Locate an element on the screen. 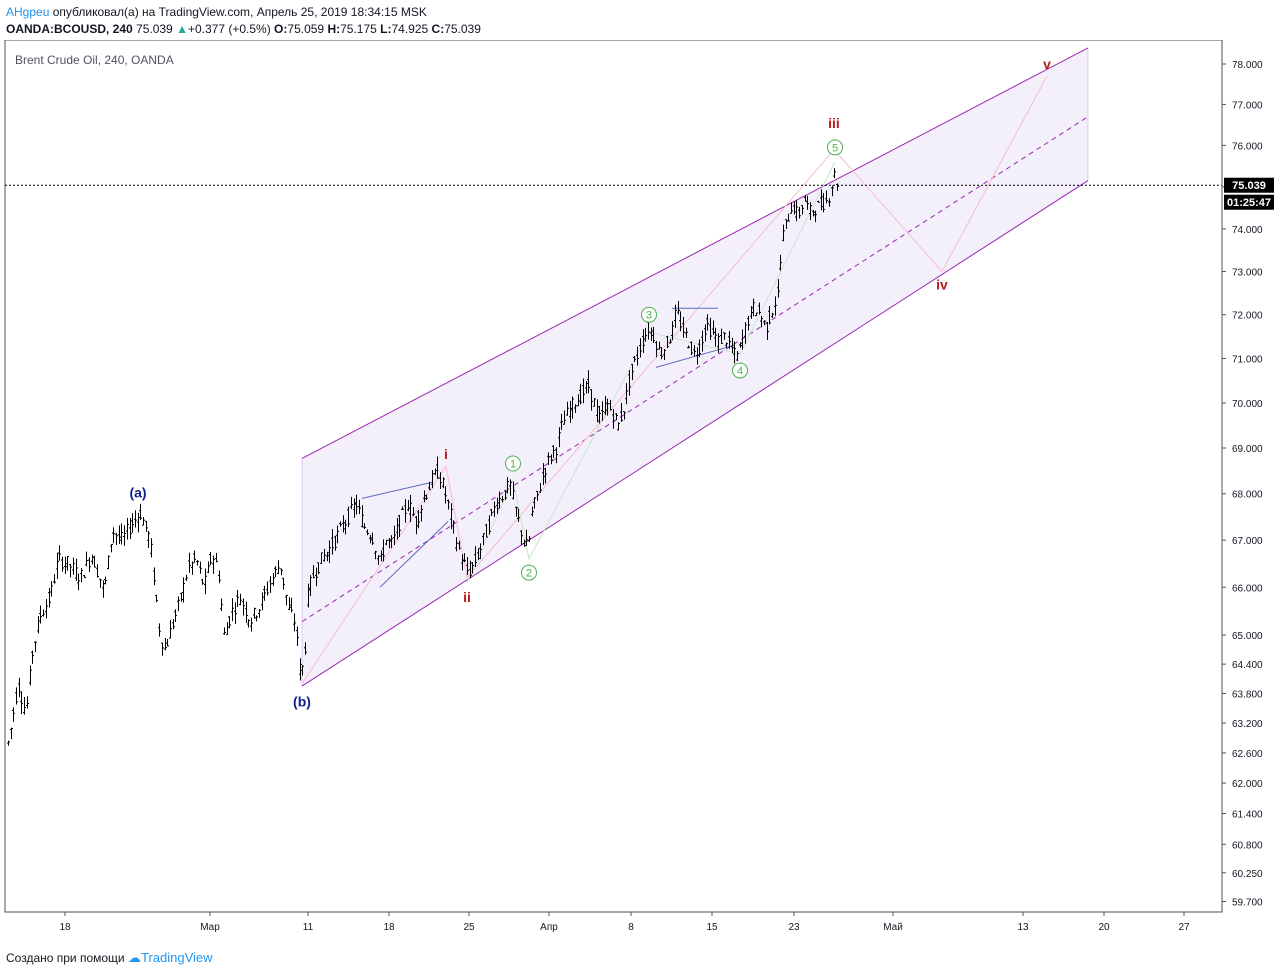 The height and width of the screenshot is (976, 1280). time-tick-label: Апр is located at coordinates (549, 927).